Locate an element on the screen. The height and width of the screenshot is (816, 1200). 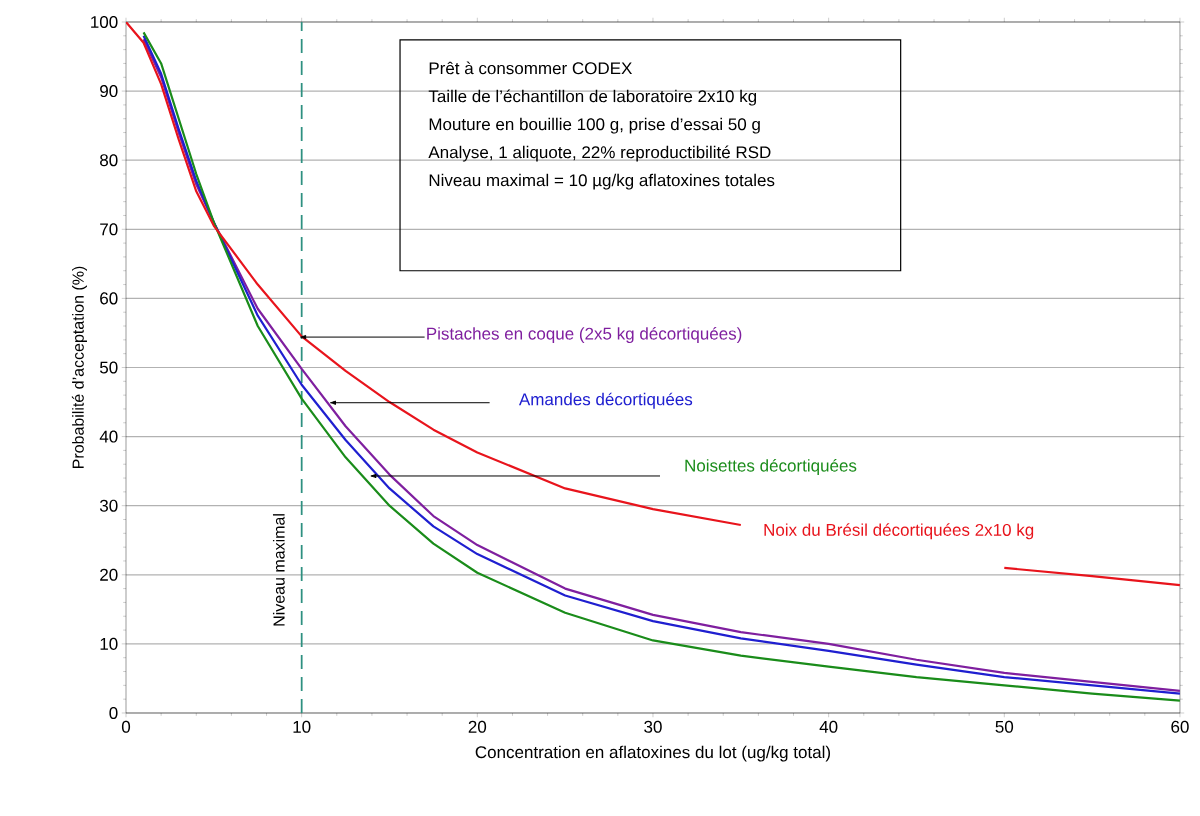
y-tick-label: 0 is located at coordinates (113, 713).